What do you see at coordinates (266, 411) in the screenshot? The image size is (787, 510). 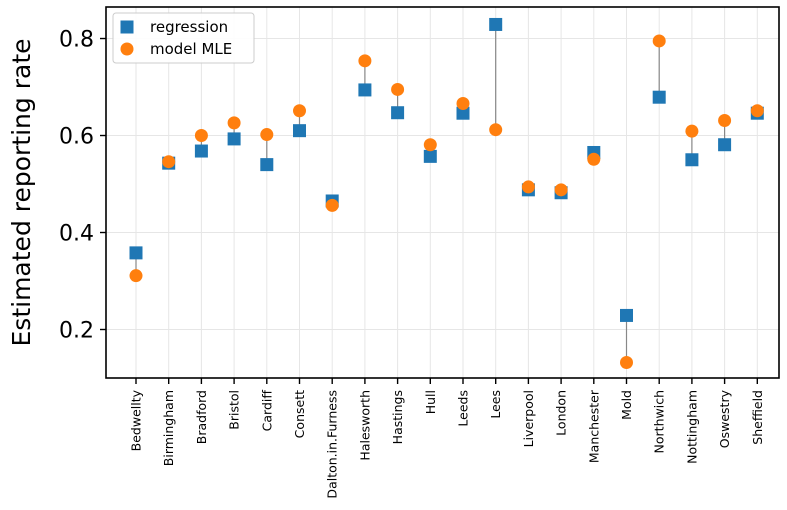 I see `x-tick-label: Cardiff` at bounding box center [266, 411].